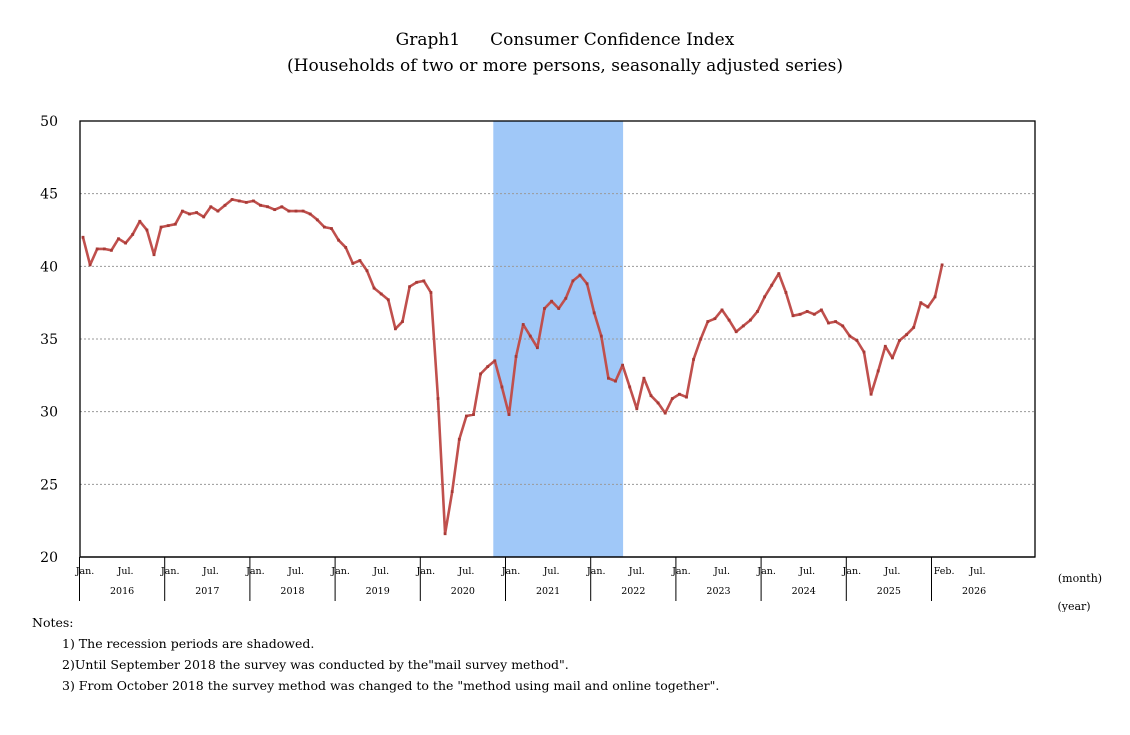 This screenshot has width=1130, height=735. What do you see at coordinates (292, 591) in the screenshot?
I see `x-year-label: 2018` at bounding box center [292, 591].